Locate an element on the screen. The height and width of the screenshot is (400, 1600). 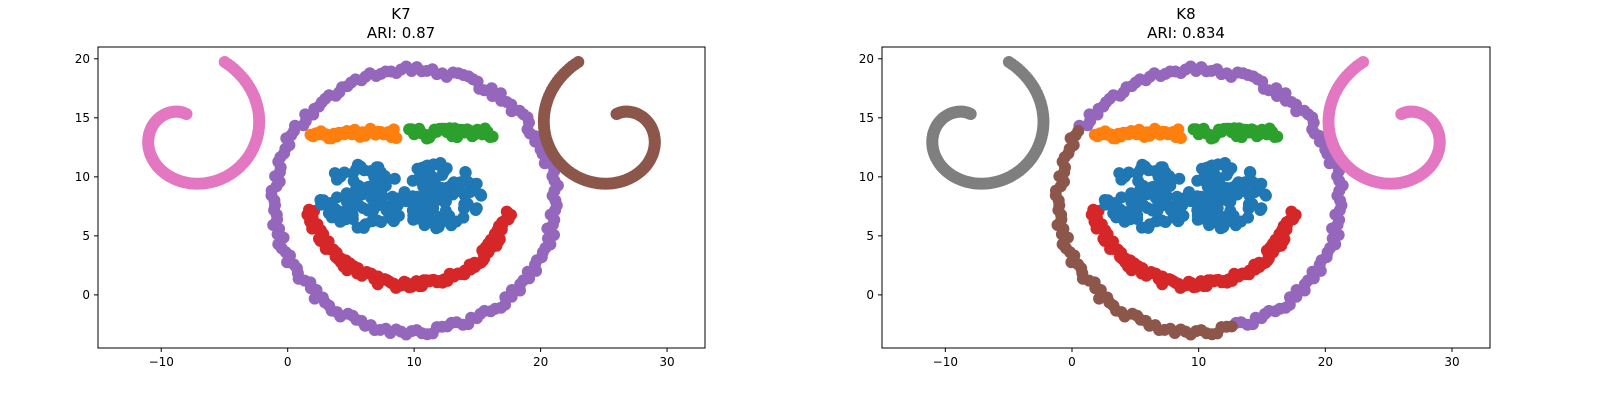
x-tick-label: 30 is located at coordinates (666, 362).